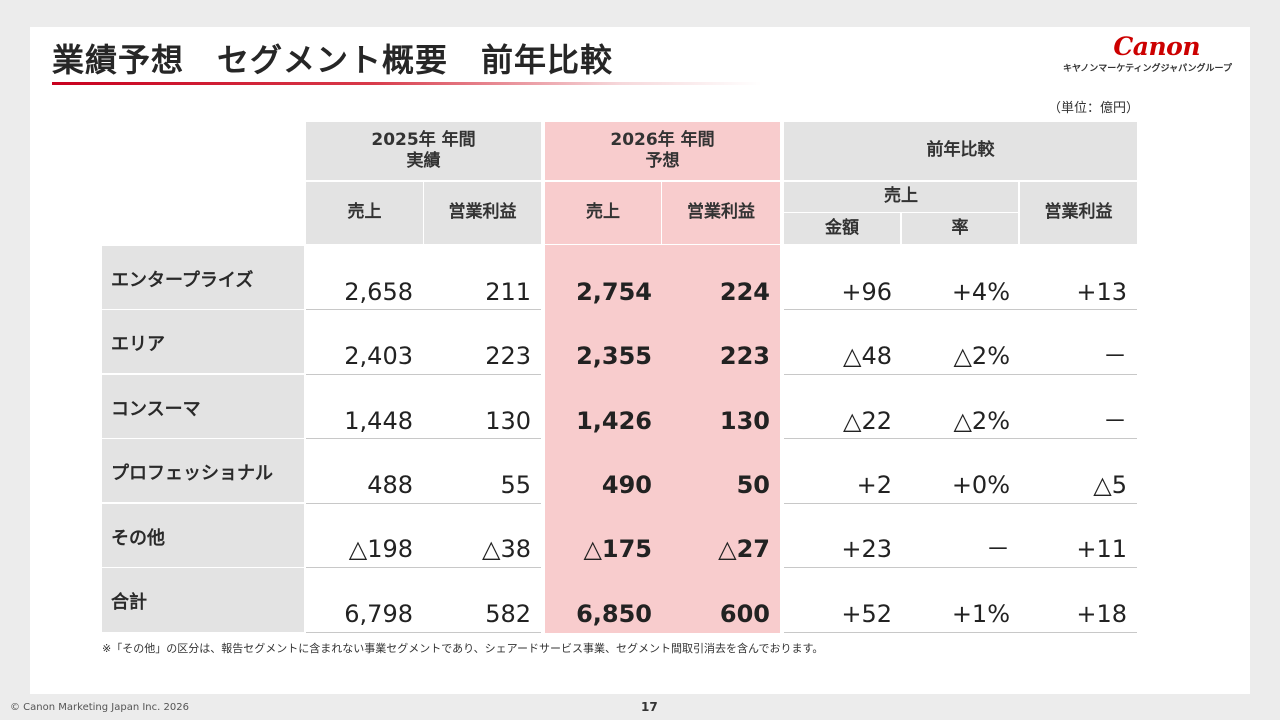 This screenshot has height=720, width=1280. Describe the element at coordinates (617, 549) in the screenshot. I see `cell-2026-sales: △175` at that location.